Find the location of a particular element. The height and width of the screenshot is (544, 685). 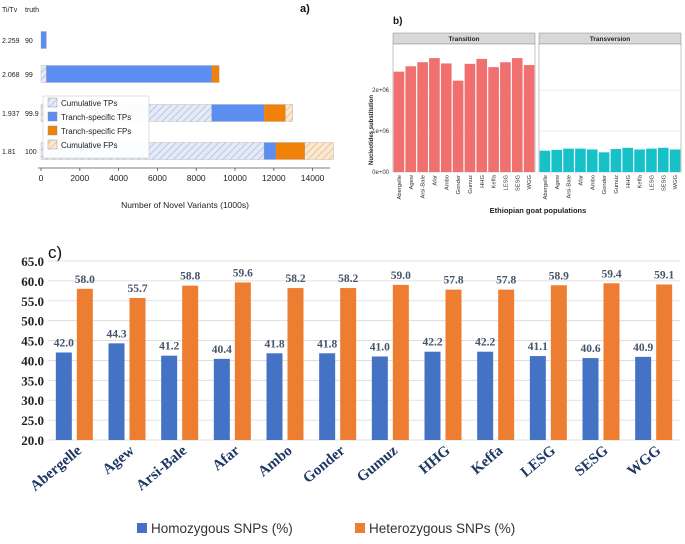

x-tick-label: 12000 is located at coordinates (274, 178).